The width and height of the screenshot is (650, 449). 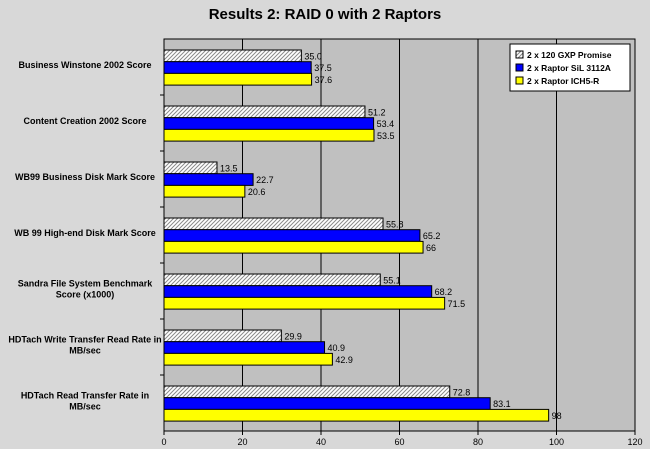 I want to click on data-label: 37.6, so click(x=324, y=80).